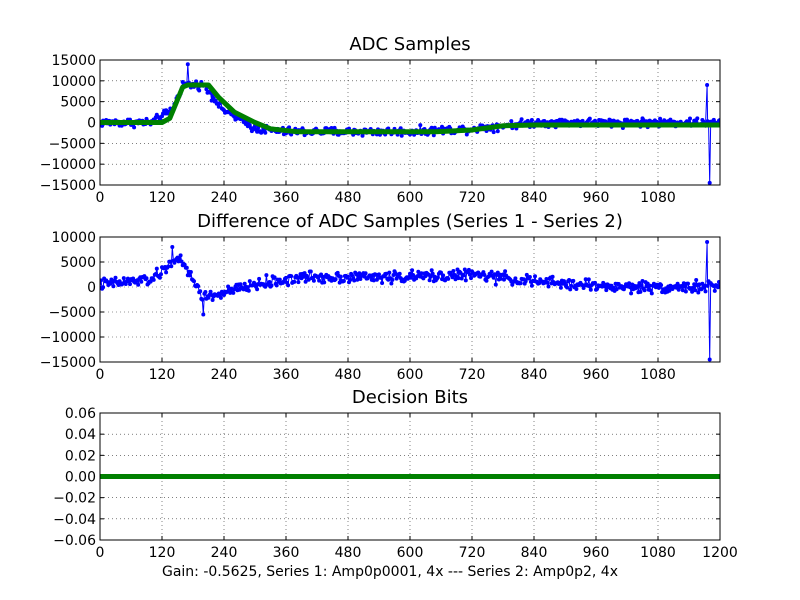 This screenshot has width=800, height=600. I want to click on y-tick-label: −10000, so click(68, 338).